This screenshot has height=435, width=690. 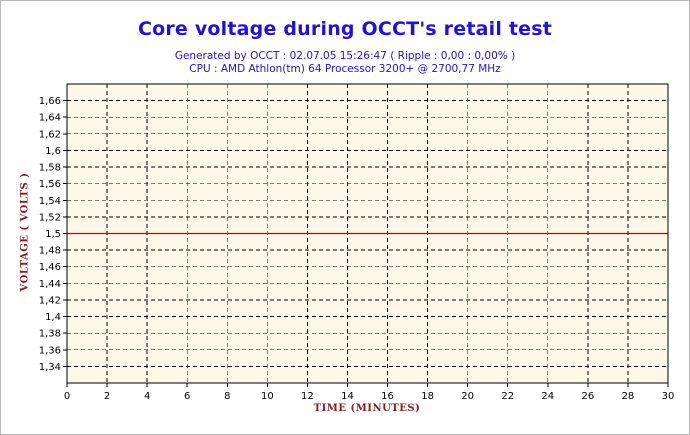 What do you see at coordinates (345, 29) in the screenshot?
I see `chart-title: Core voltage during OCCT's retail test` at bounding box center [345, 29].